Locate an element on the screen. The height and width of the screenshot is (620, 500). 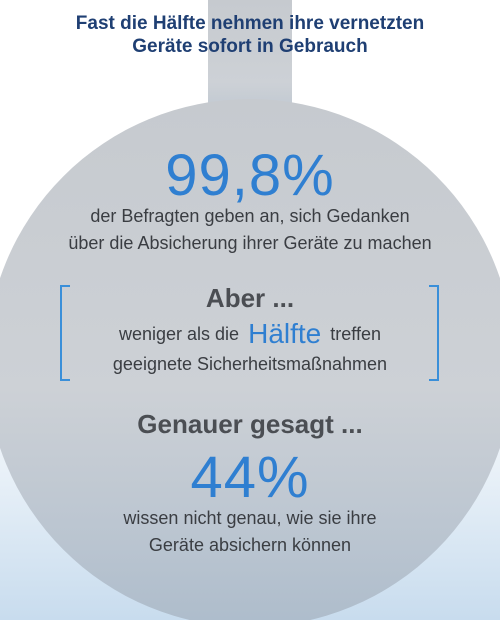
stat-1-line-1: der Befragten geben an, sich Gedanken is located at coordinates (250, 216).